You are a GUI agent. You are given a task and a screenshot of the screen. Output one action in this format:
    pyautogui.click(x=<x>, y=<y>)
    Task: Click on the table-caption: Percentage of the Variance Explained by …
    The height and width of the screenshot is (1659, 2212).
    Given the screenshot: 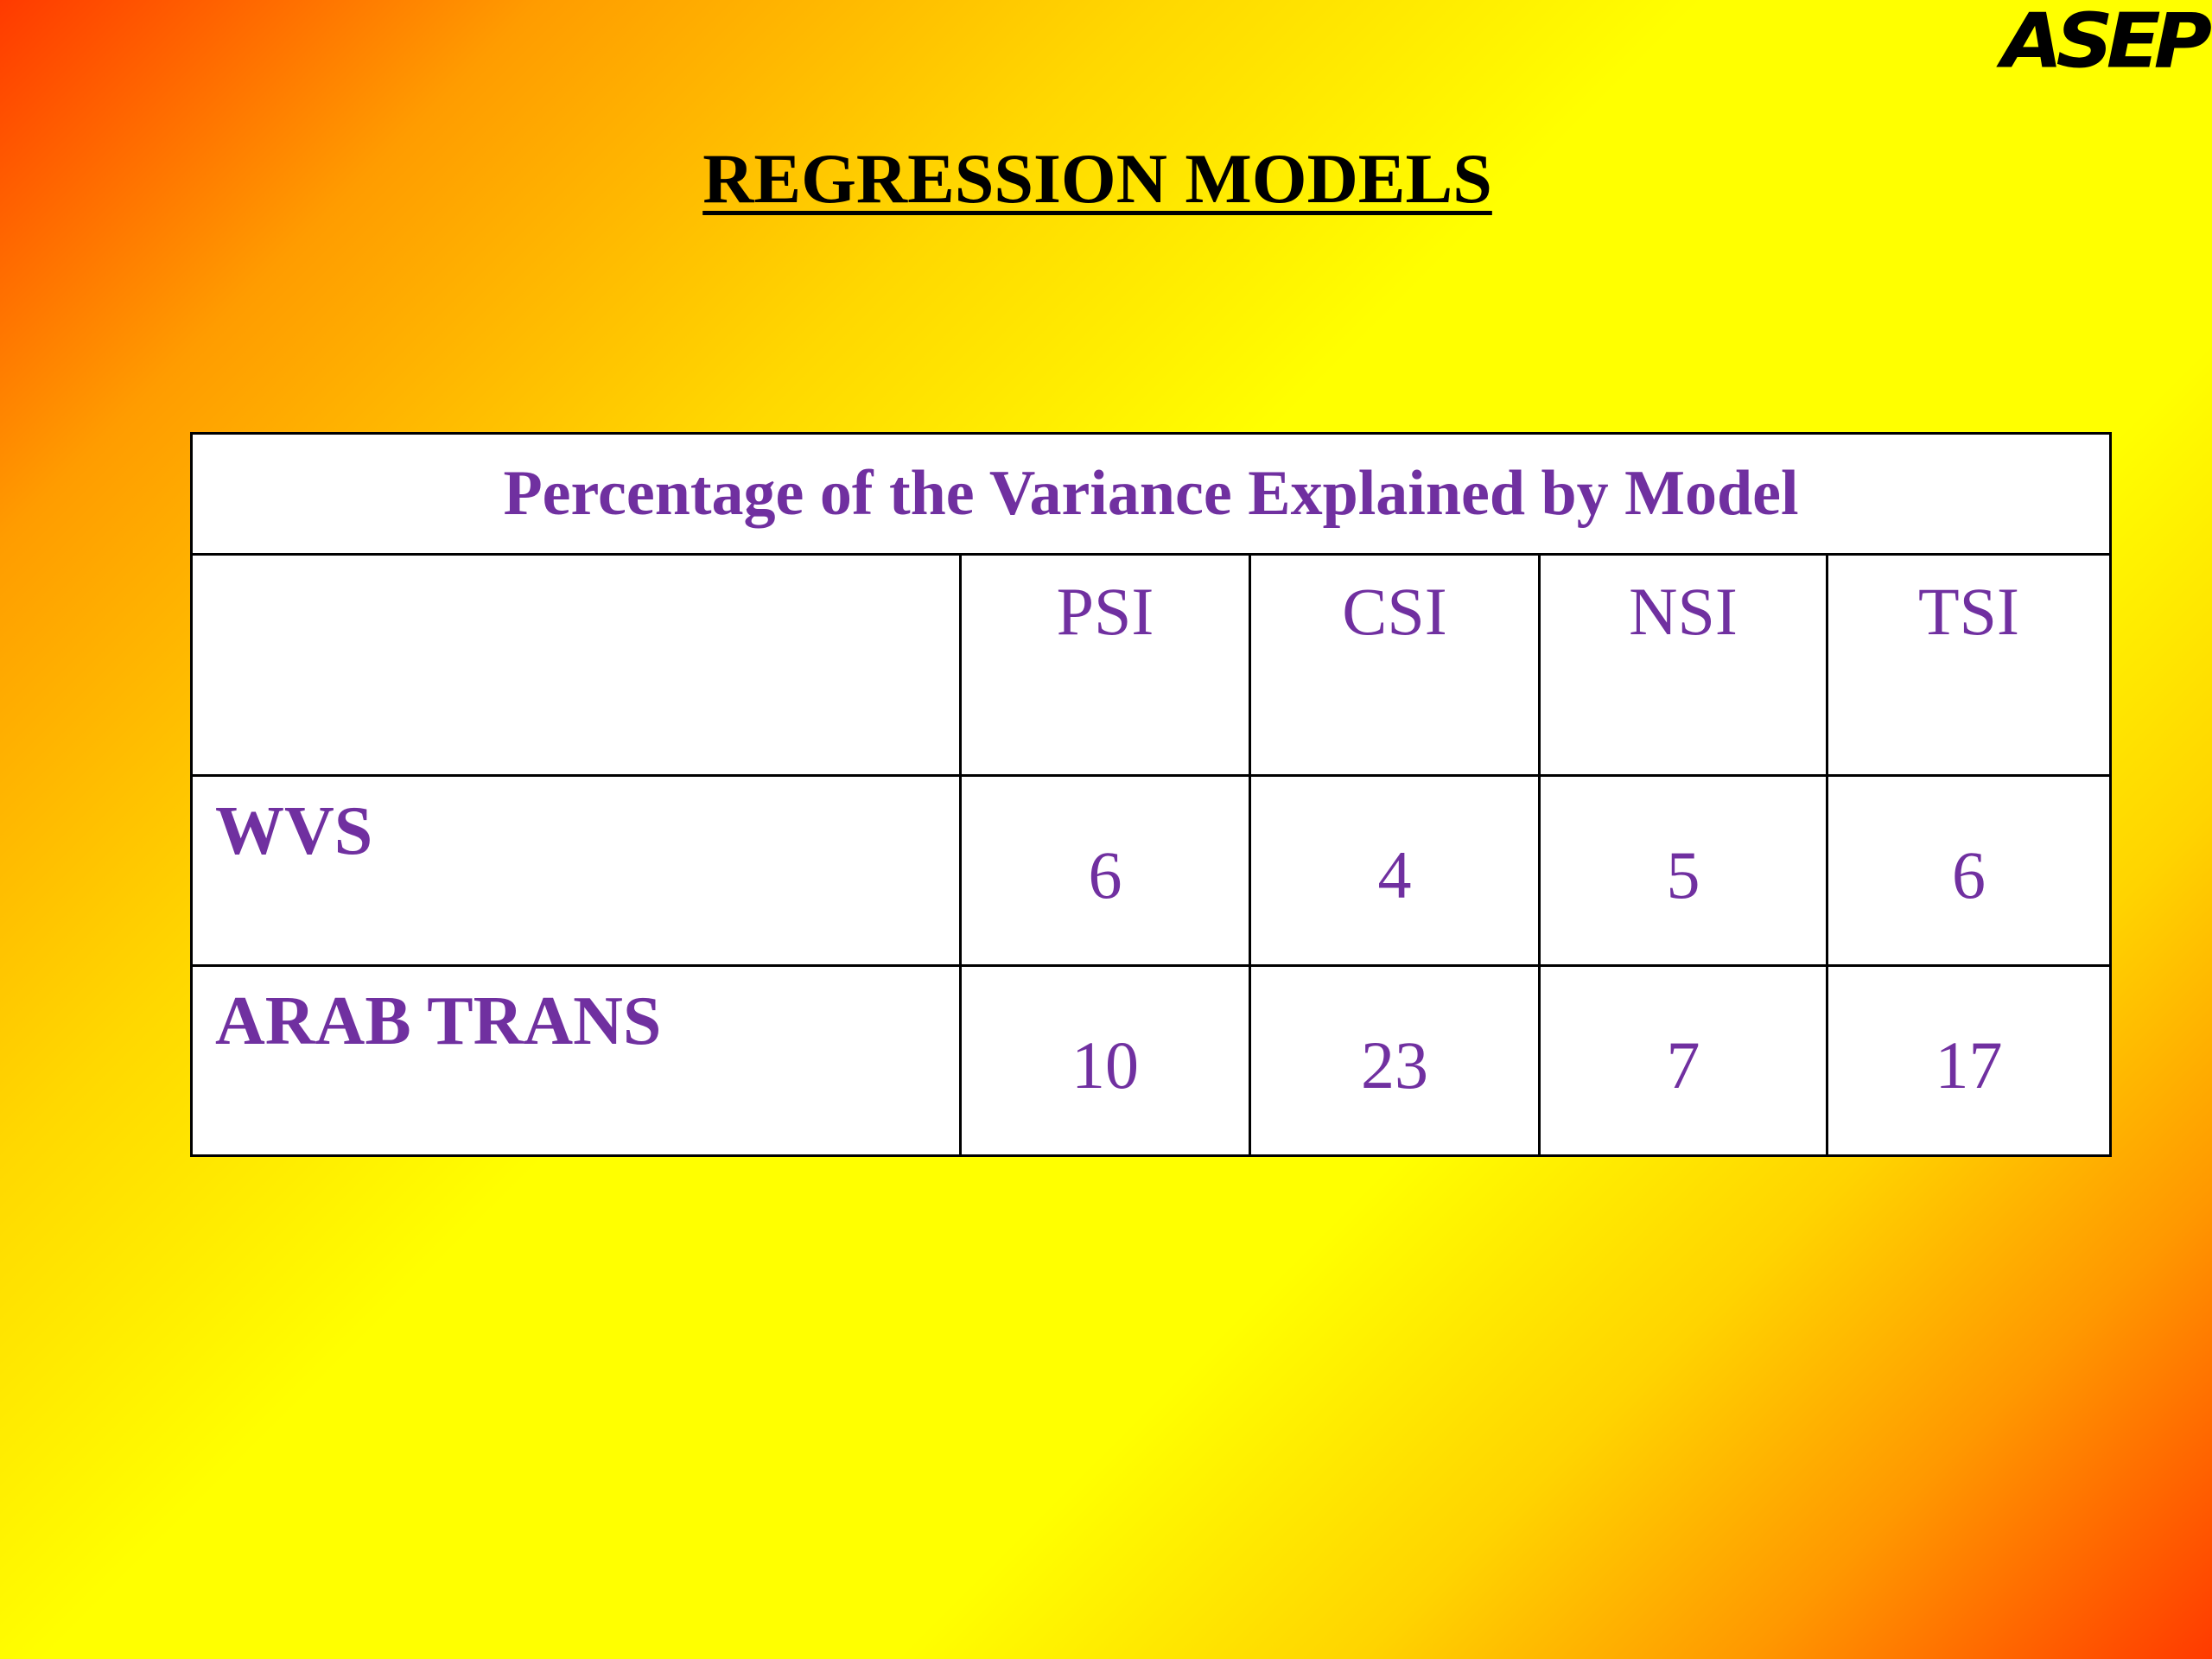 What is the action you would take?
    pyautogui.click(x=1151, y=494)
    